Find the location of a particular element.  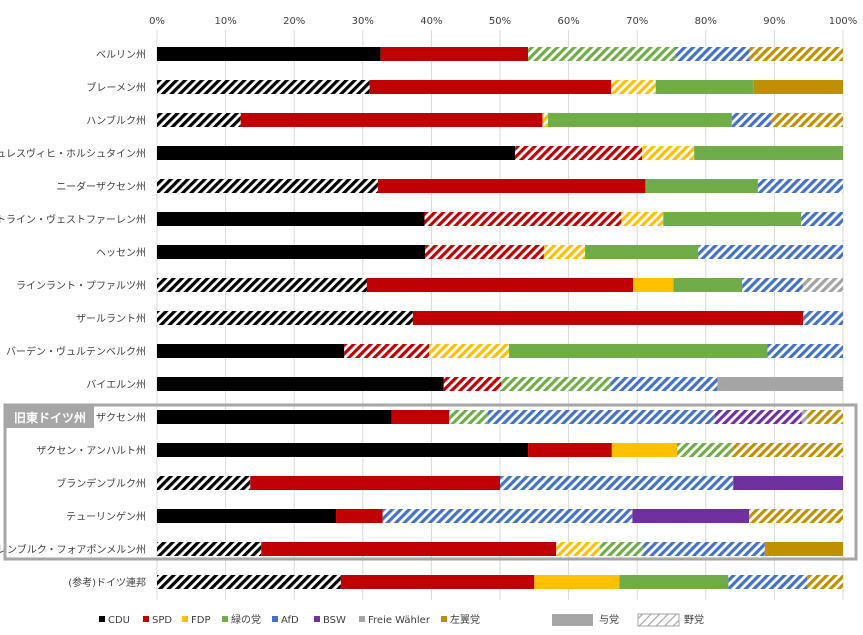

legend-government-swatch is located at coordinates (572, 620).